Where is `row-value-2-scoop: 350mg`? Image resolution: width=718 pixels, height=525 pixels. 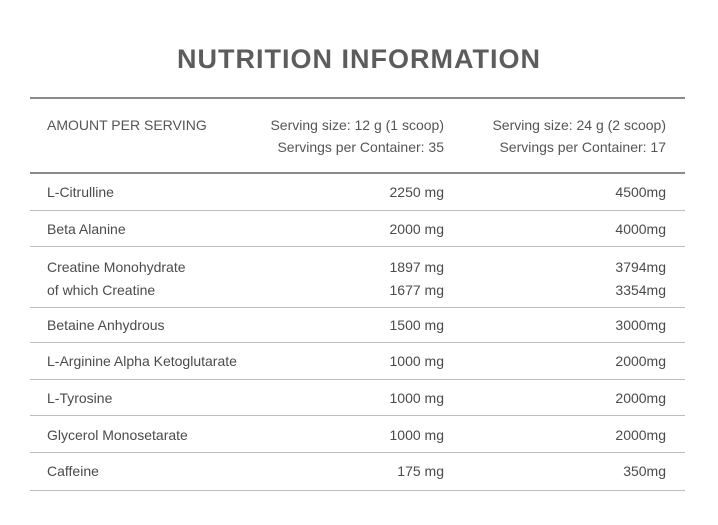 row-value-2-scoop: 350mg is located at coordinates (644, 471).